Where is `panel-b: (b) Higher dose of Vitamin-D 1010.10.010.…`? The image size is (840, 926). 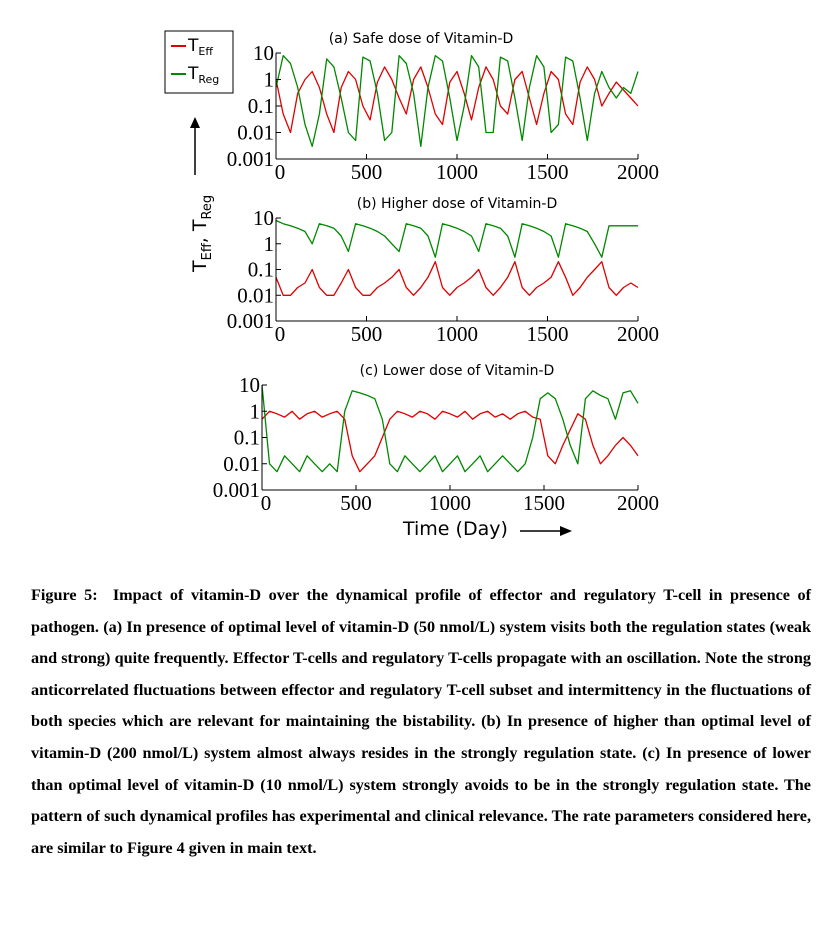
panel-b: (b) Higher dose of Vitamin-D 1010.10.010.… is located at coordinates (443, 271).